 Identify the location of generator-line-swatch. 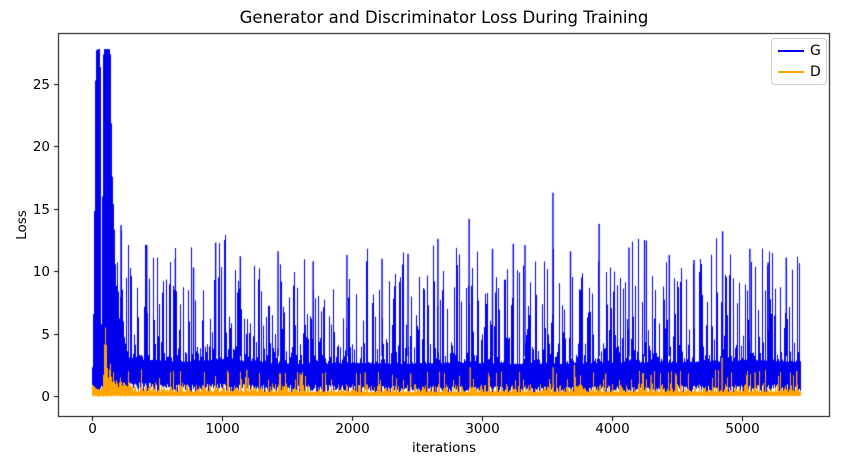
(791, 51).